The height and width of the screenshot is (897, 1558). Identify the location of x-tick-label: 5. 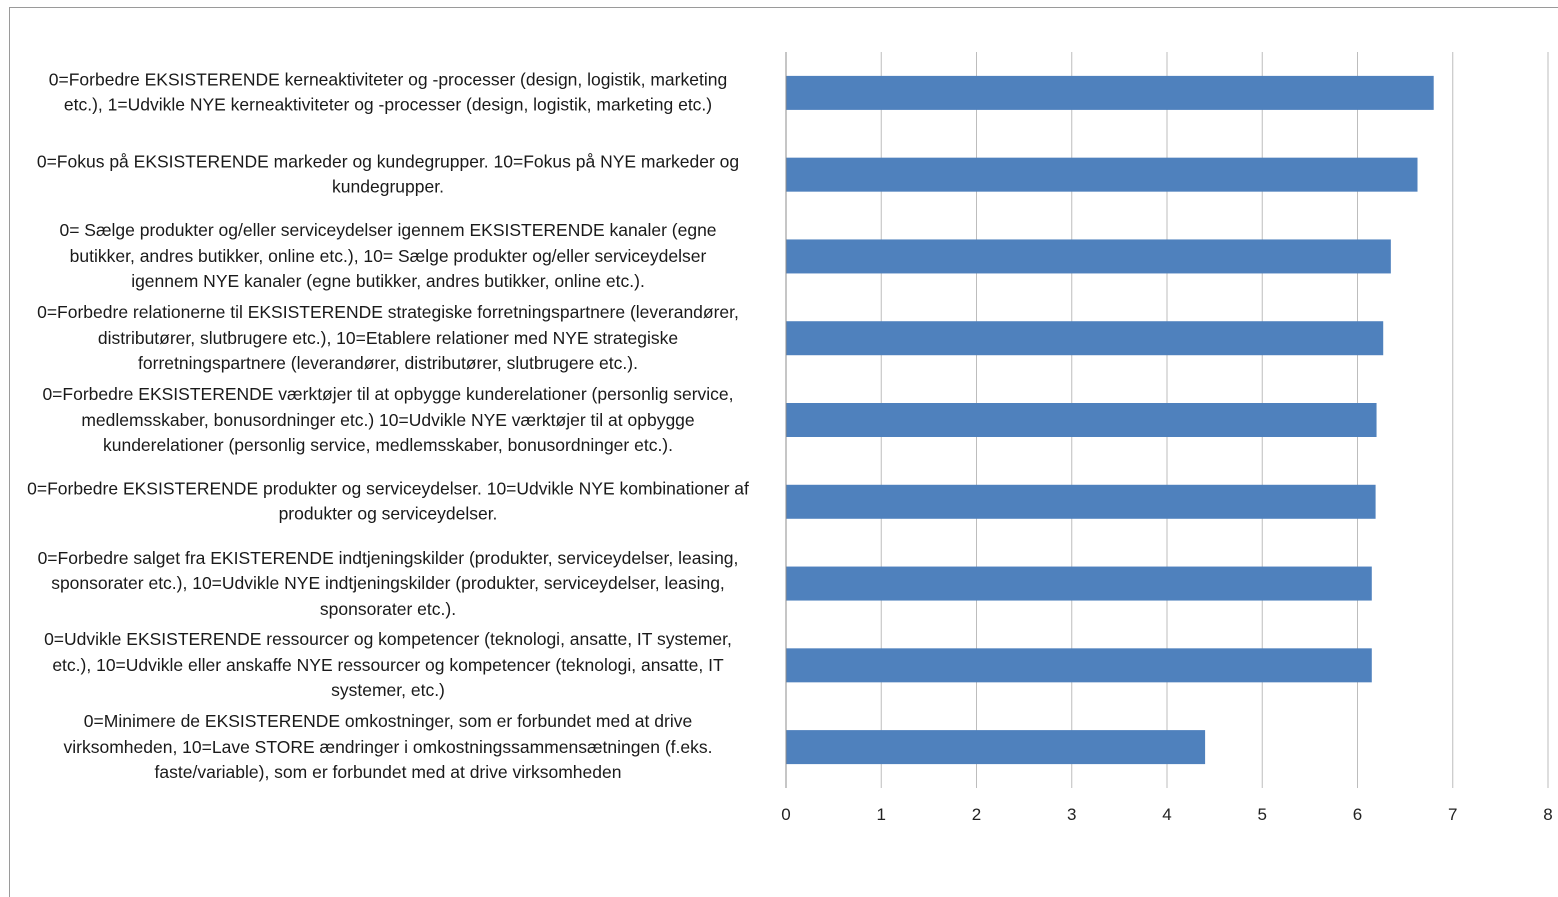
(1262, 814).